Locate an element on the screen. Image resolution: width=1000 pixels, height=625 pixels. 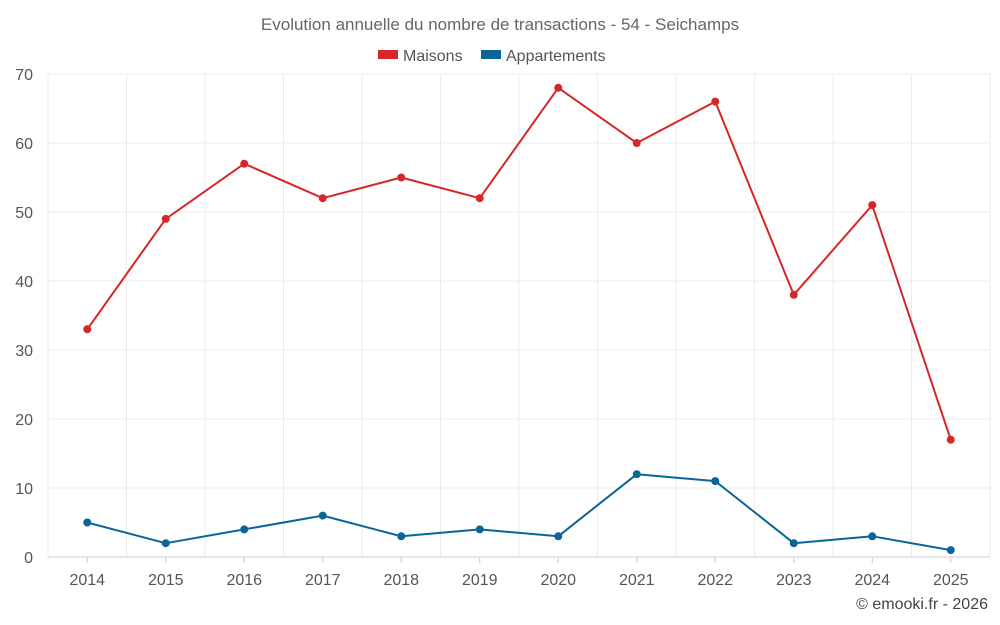
point-maisons-2021 is located at coordinates (636, 143).